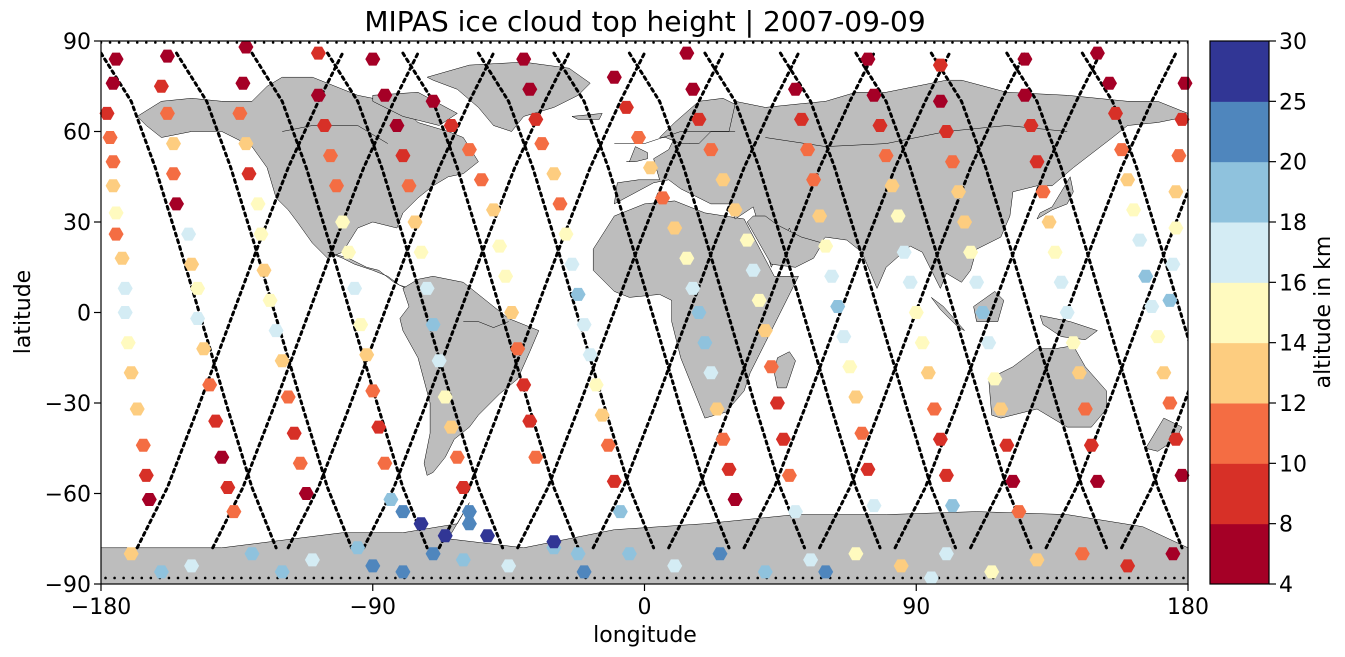  I want to click on colorbar-bin, so click(1239, 132).